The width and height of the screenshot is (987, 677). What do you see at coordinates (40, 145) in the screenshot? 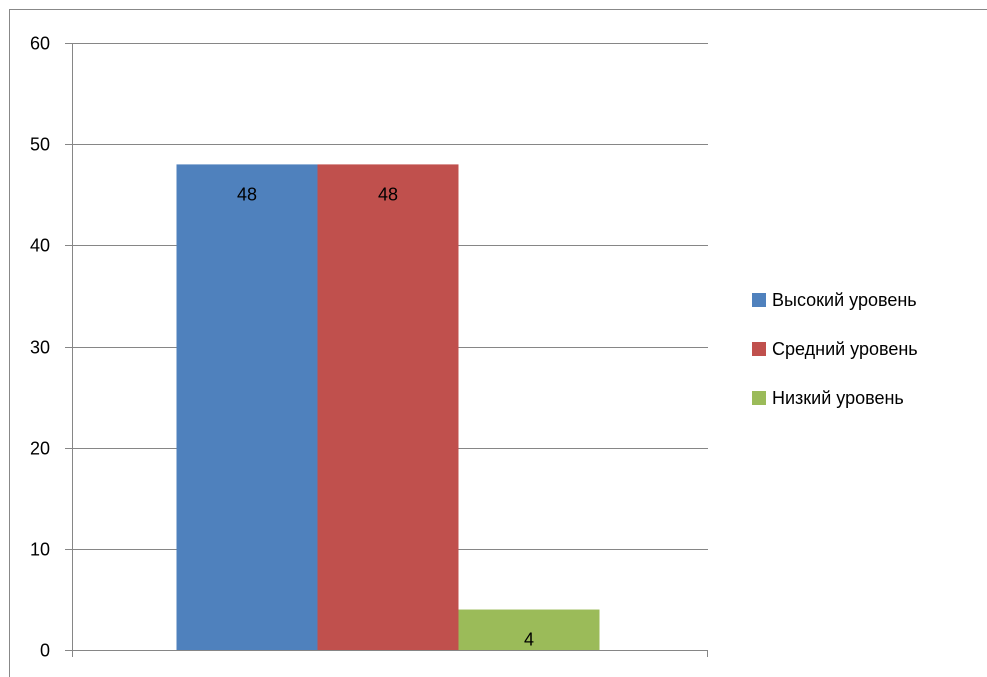
I see `y-tick-label: 50` at bounding box center [40, 145].